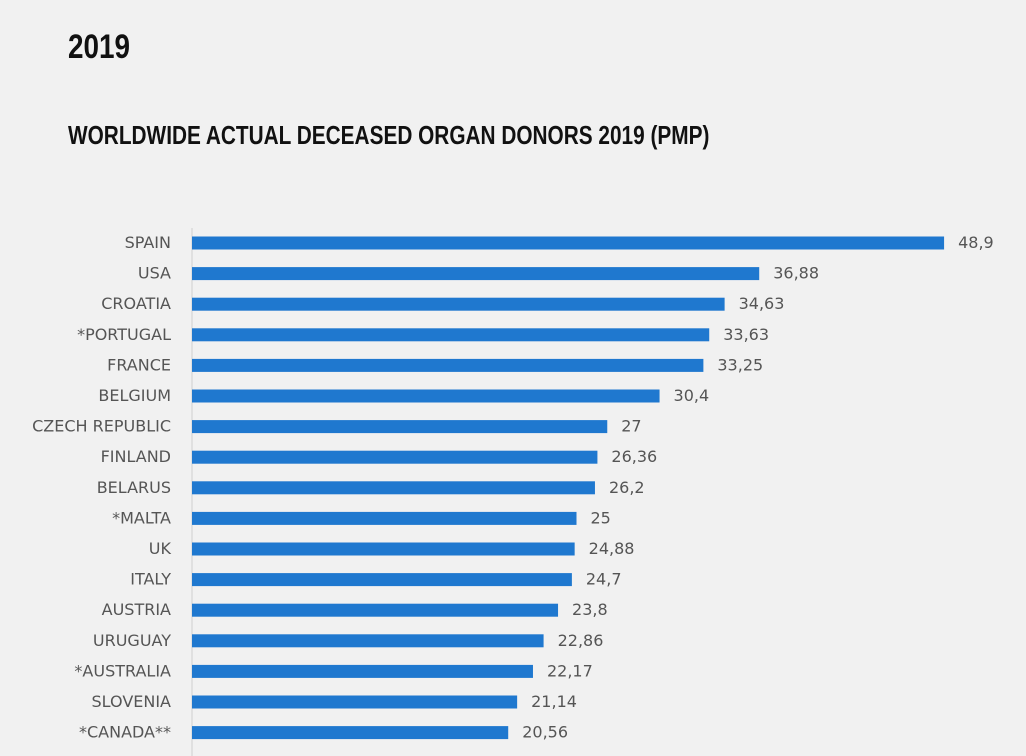  I want to click on value-label: 26,2, so click(627, 487).